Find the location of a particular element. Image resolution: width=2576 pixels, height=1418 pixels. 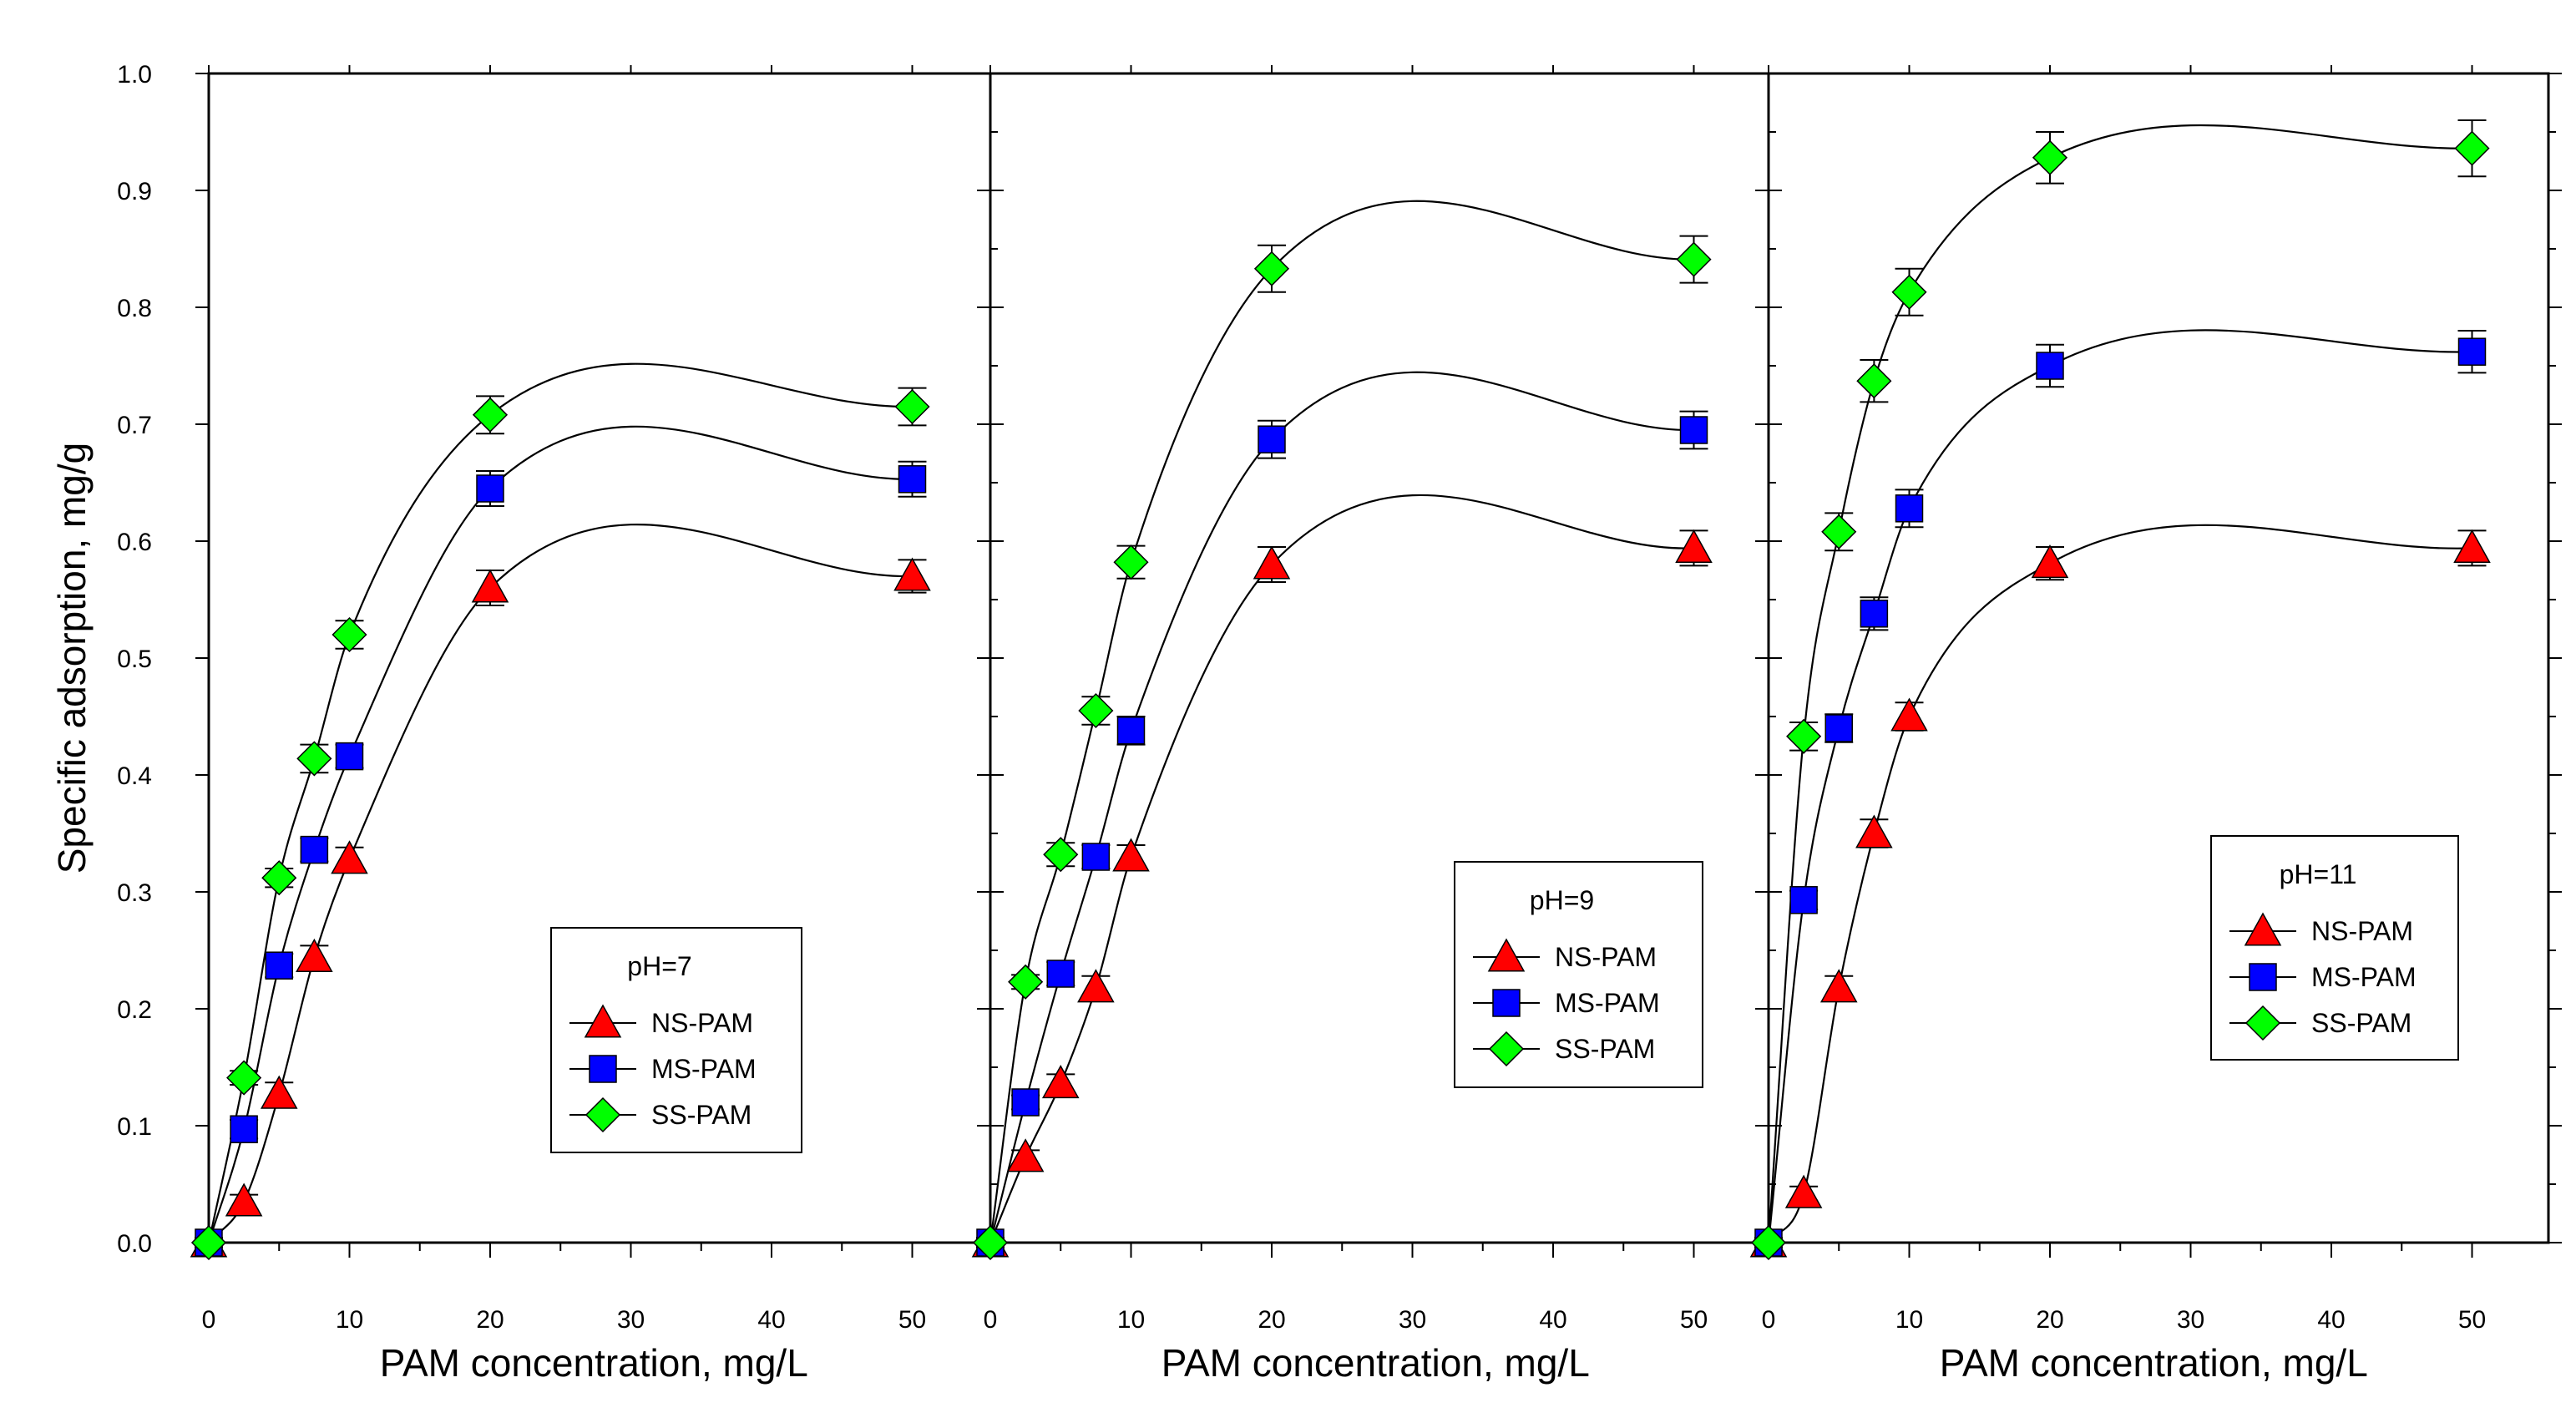

legend-title: pH=9 is located at coordinates (1562, 900).